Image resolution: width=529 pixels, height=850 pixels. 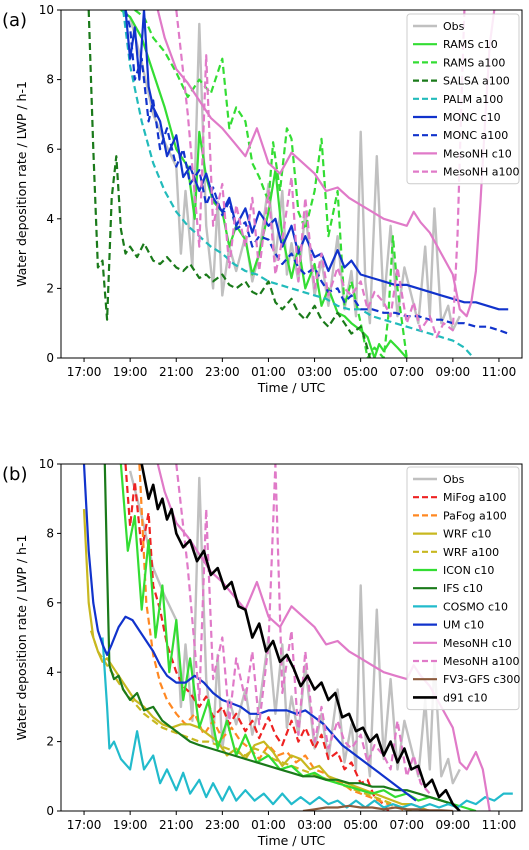 I want to click on series-line-fv3-gfs-c300, so click(x=377, y=807).